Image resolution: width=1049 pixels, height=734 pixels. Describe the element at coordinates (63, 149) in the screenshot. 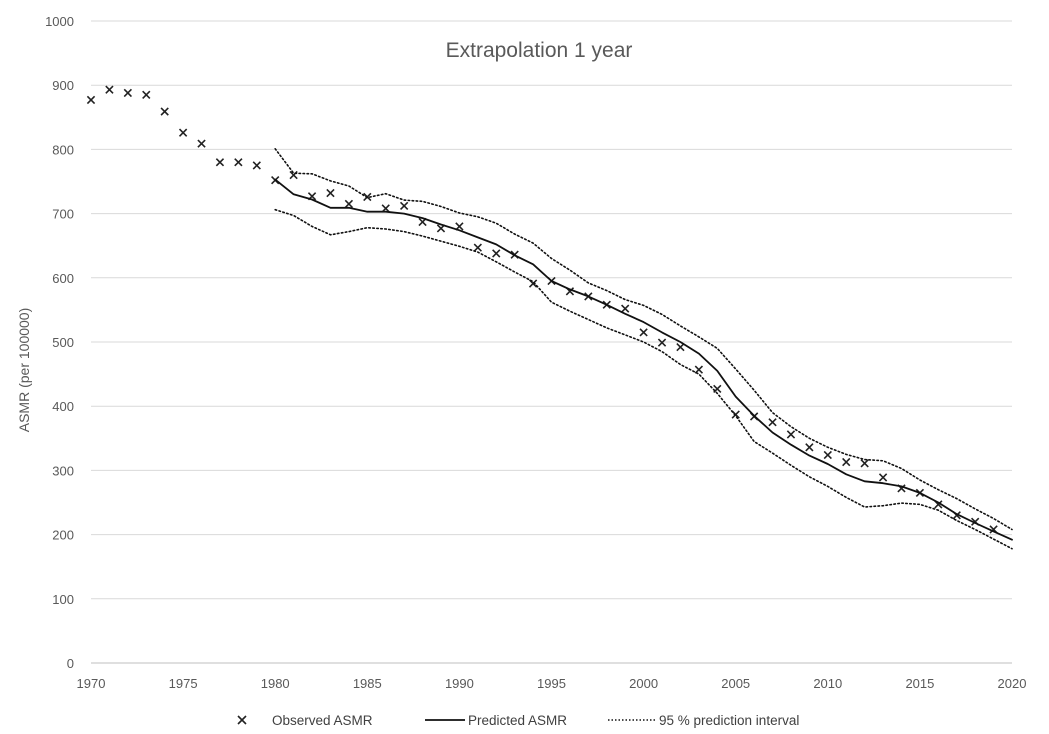

I see `y-tick-label: 800` at that location.